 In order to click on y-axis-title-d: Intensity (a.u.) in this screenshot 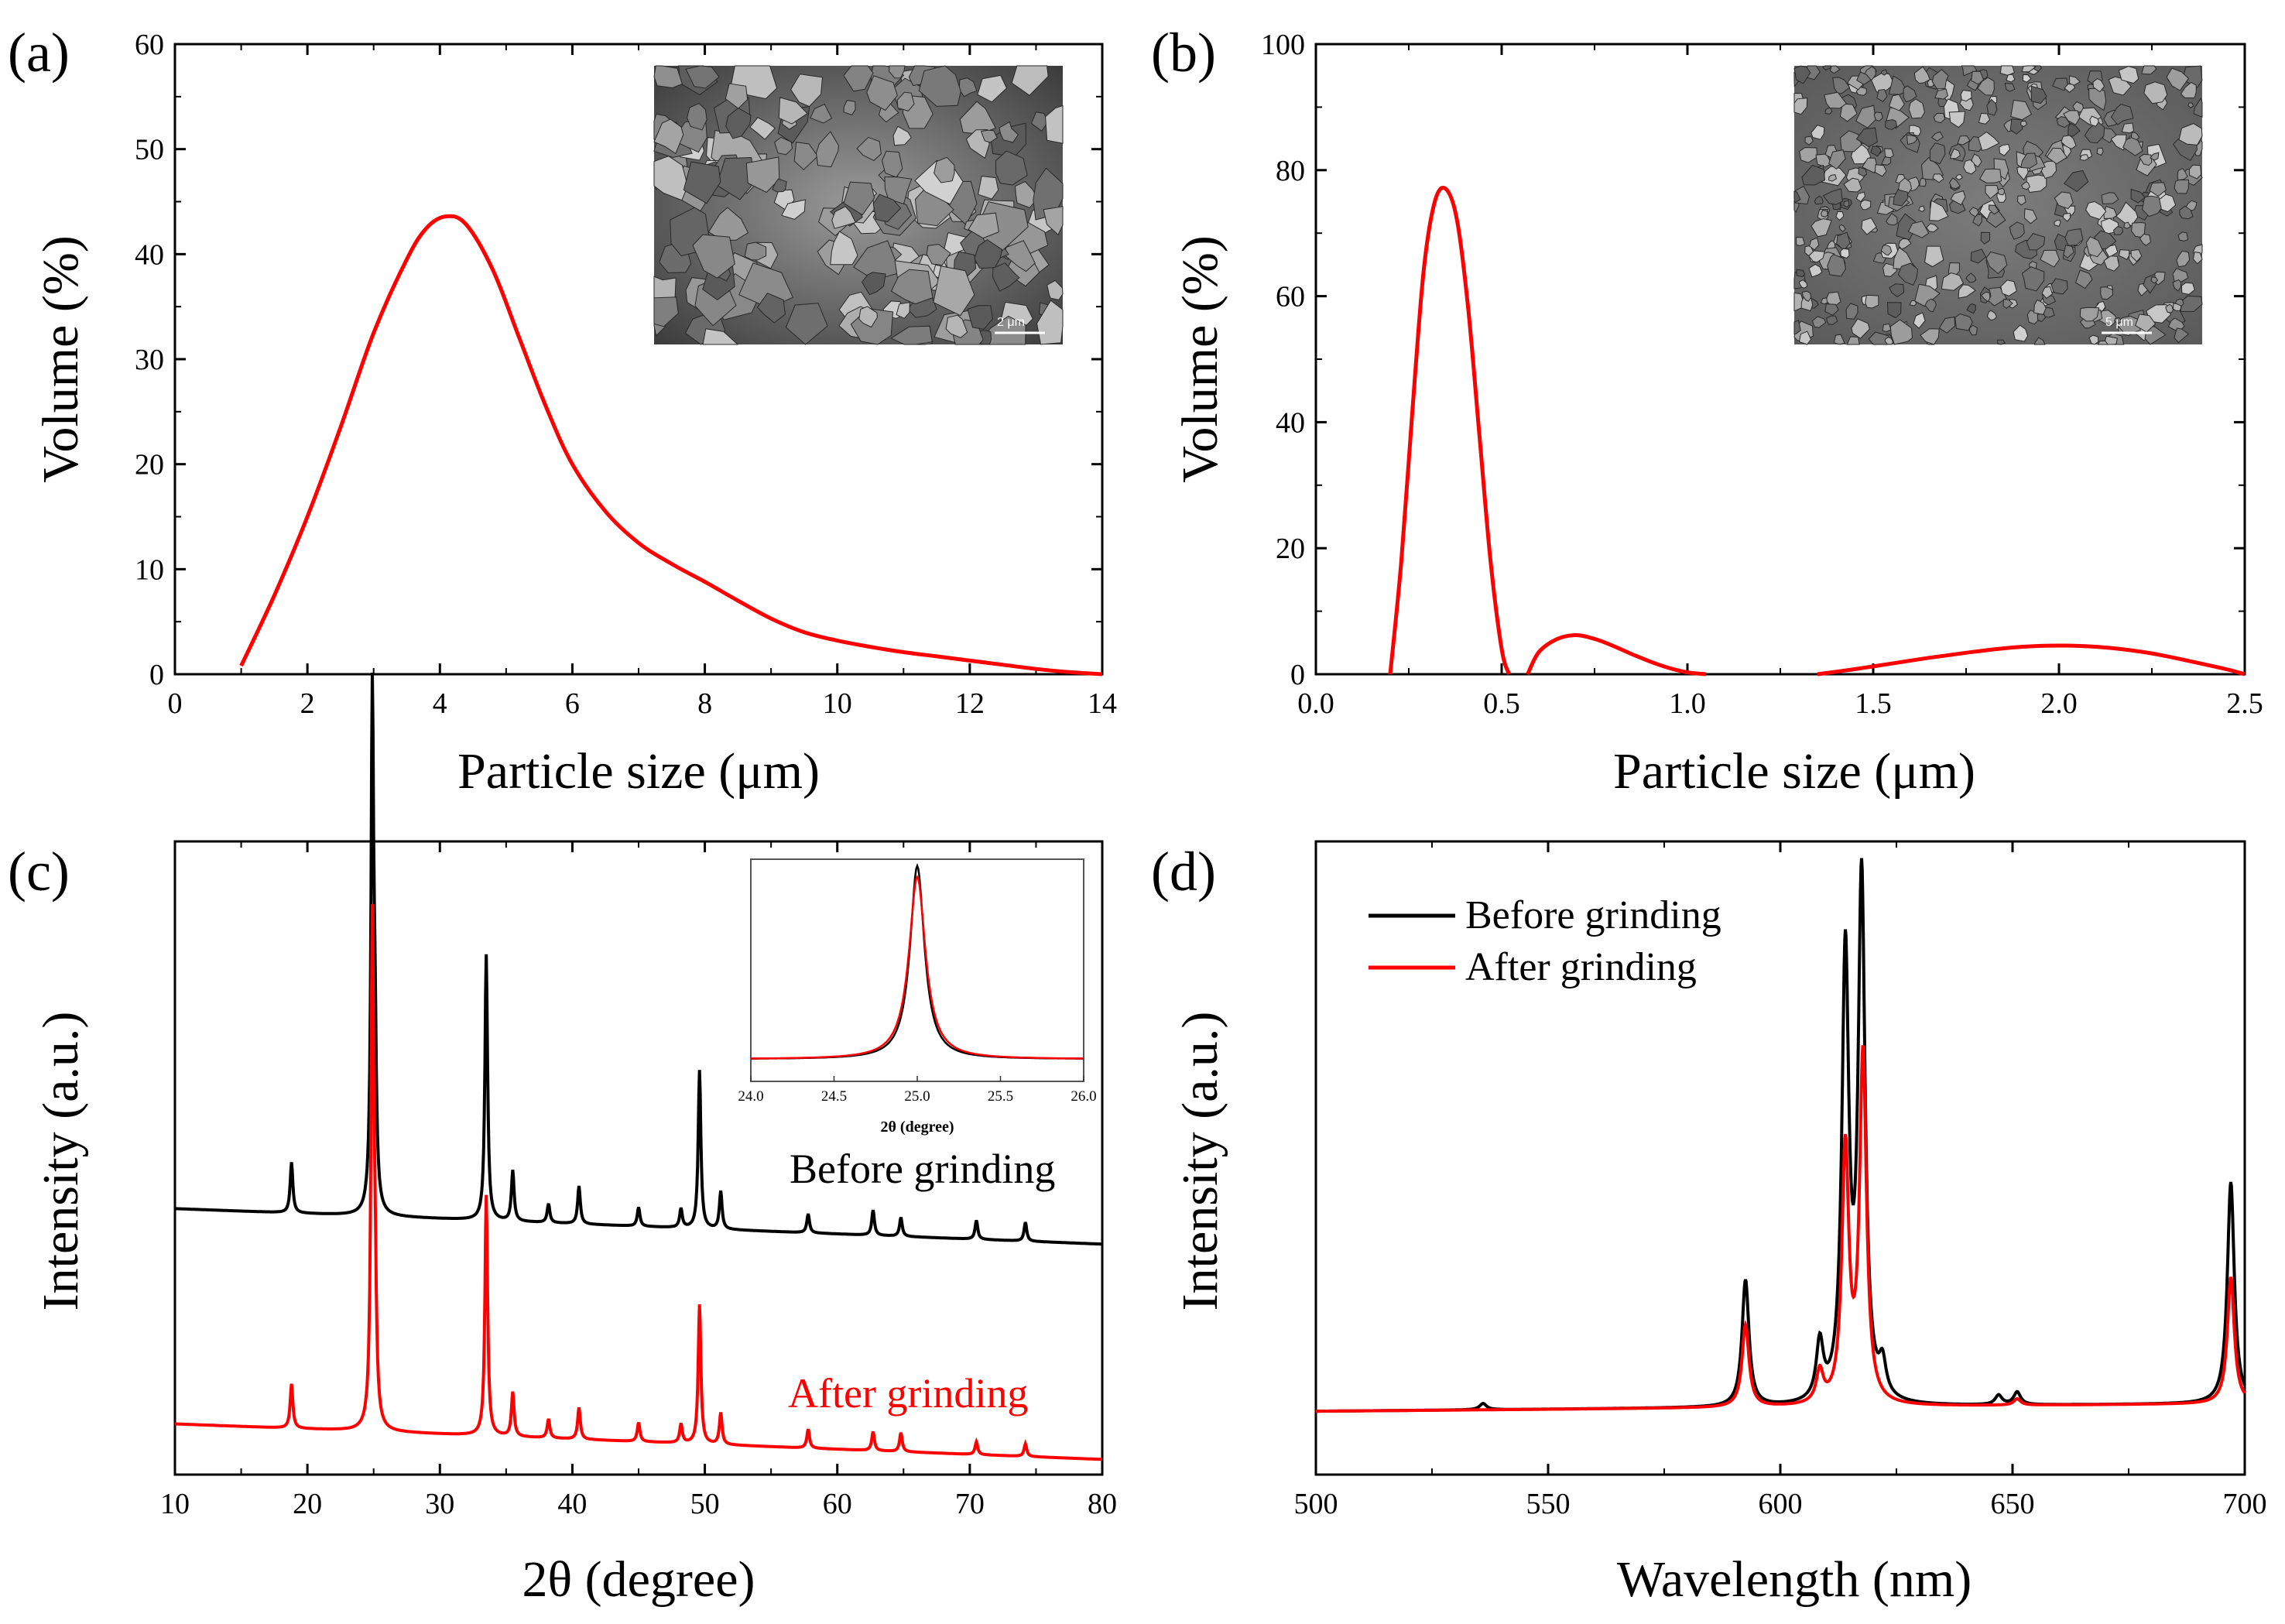, I will do `click(1200, 1161)`.